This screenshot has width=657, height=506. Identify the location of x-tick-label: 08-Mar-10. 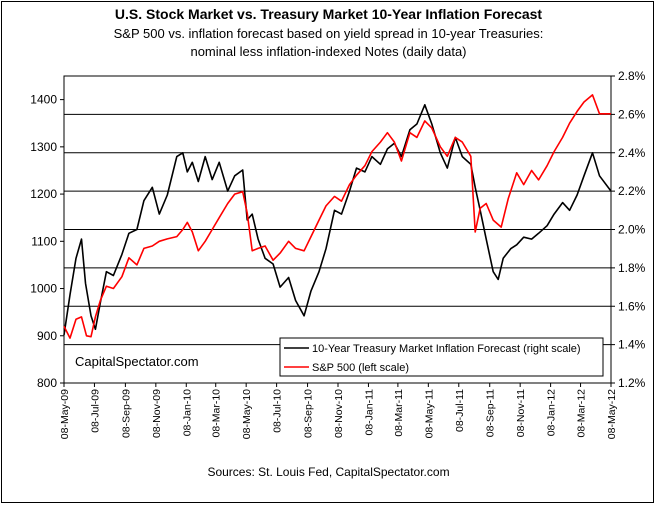
(217, 413).